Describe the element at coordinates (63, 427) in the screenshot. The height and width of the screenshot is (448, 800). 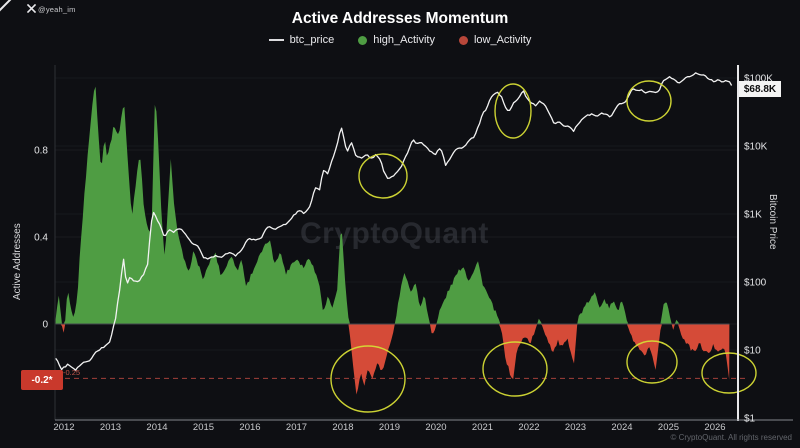
I see `year-tick-label: 2012` at that location.